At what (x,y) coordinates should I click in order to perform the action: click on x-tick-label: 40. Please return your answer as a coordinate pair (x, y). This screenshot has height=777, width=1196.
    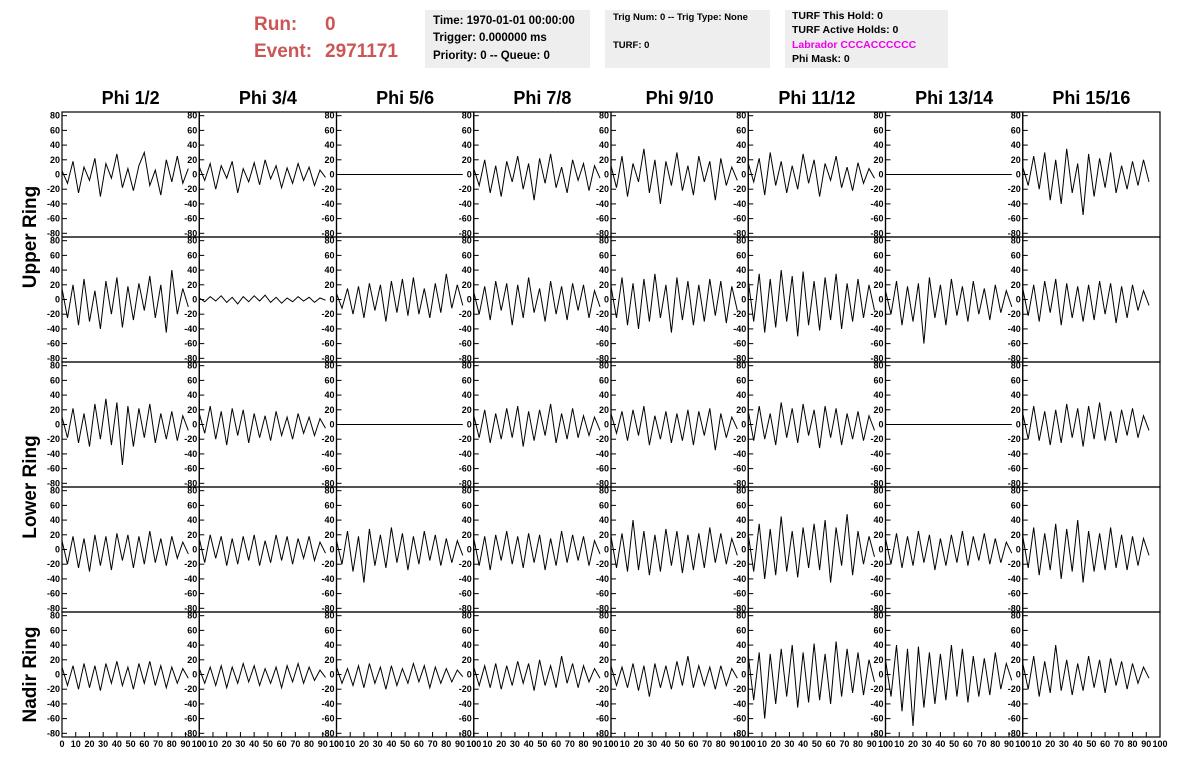
    Looking at the image, I should click on (666, 744).